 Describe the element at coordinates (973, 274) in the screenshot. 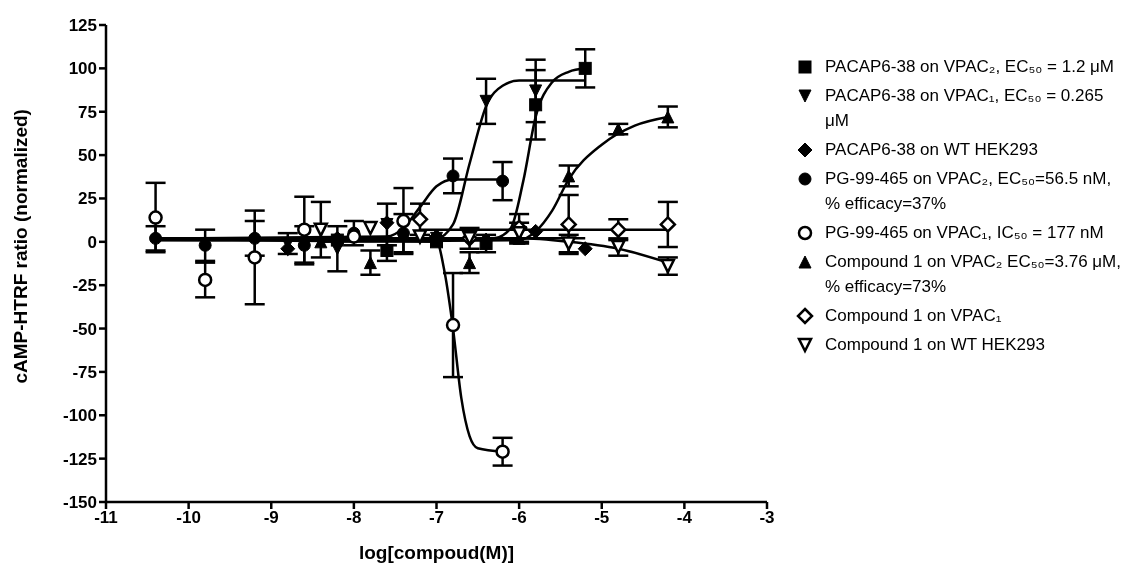

I see `legend-label: Compound 1 on VPAC₂ EC₅₀=3.76 μM, % efficacy=73%` at that location.